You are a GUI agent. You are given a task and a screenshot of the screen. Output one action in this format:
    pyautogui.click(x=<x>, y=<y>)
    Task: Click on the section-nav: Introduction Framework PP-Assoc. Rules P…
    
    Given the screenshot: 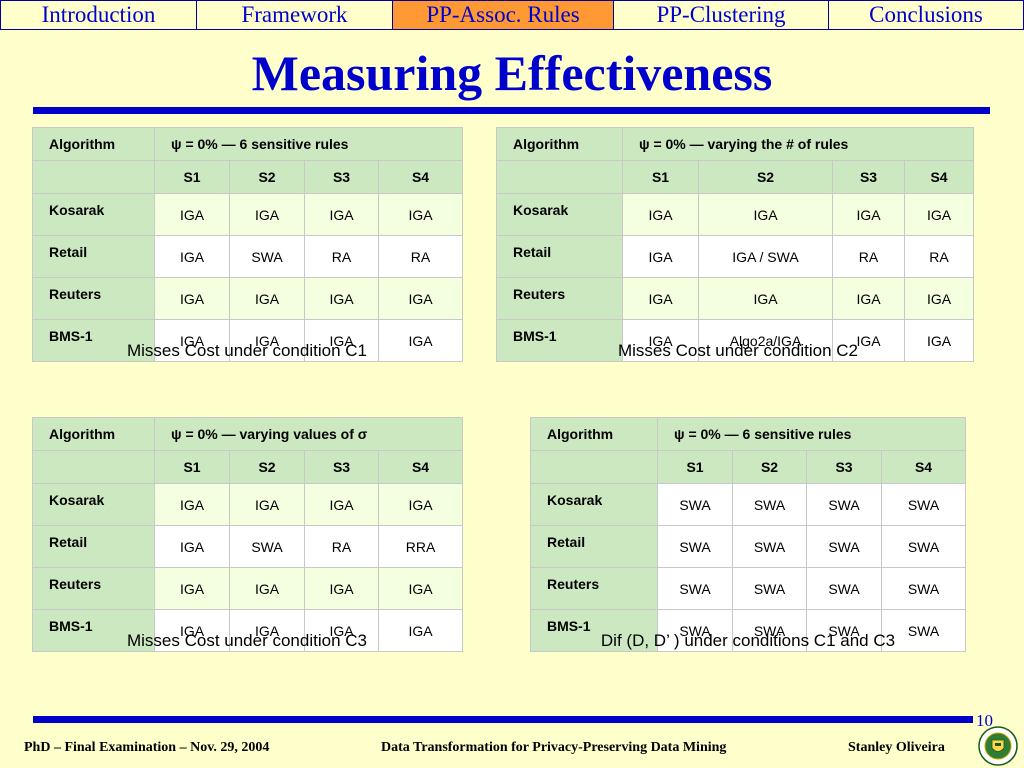 What is the action you would take?
    pyautogui.click(x=512, y=15)
    